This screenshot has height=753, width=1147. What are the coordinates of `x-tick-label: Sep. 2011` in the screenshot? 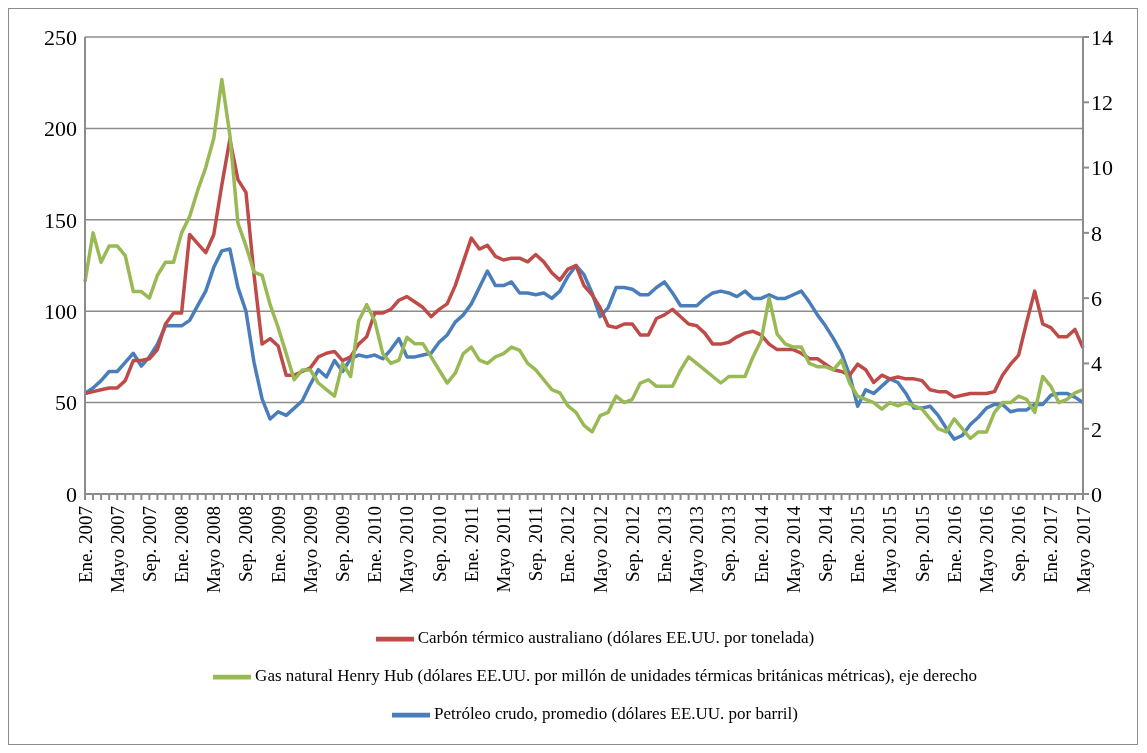 It's located at (536, 544).